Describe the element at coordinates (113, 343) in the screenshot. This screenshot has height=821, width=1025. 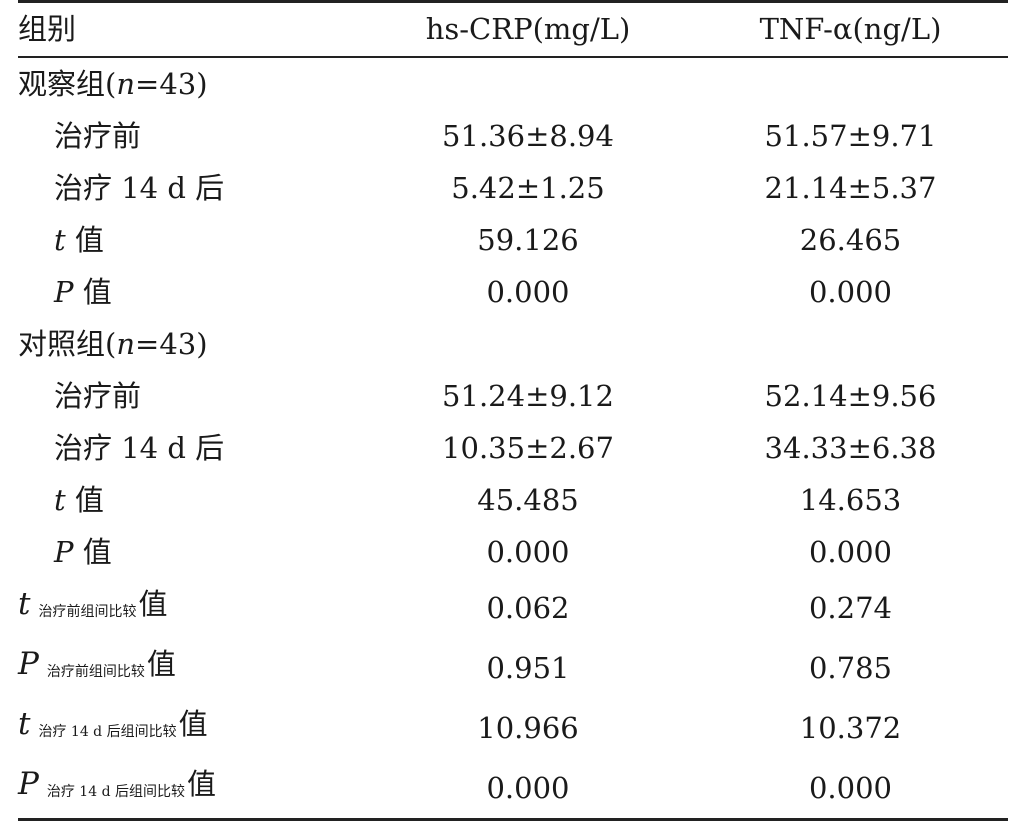
I see `group-label: 对照组(n=43)` at that location.